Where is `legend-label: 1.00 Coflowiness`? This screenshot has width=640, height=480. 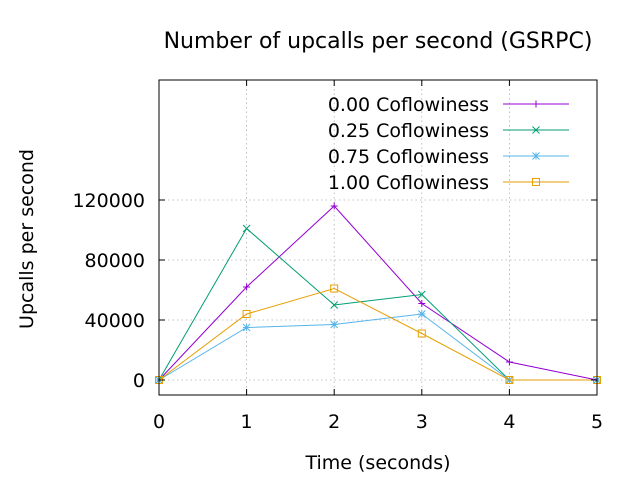 legend-label: 1.00 Coflowiness is located at coordinates (408, 183).